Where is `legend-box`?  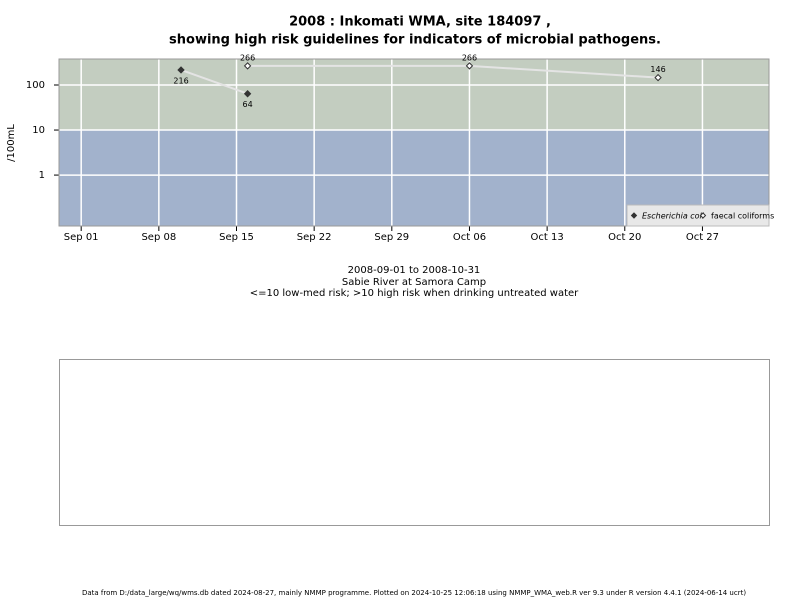
legend-box is located at coordinates (698, 215).